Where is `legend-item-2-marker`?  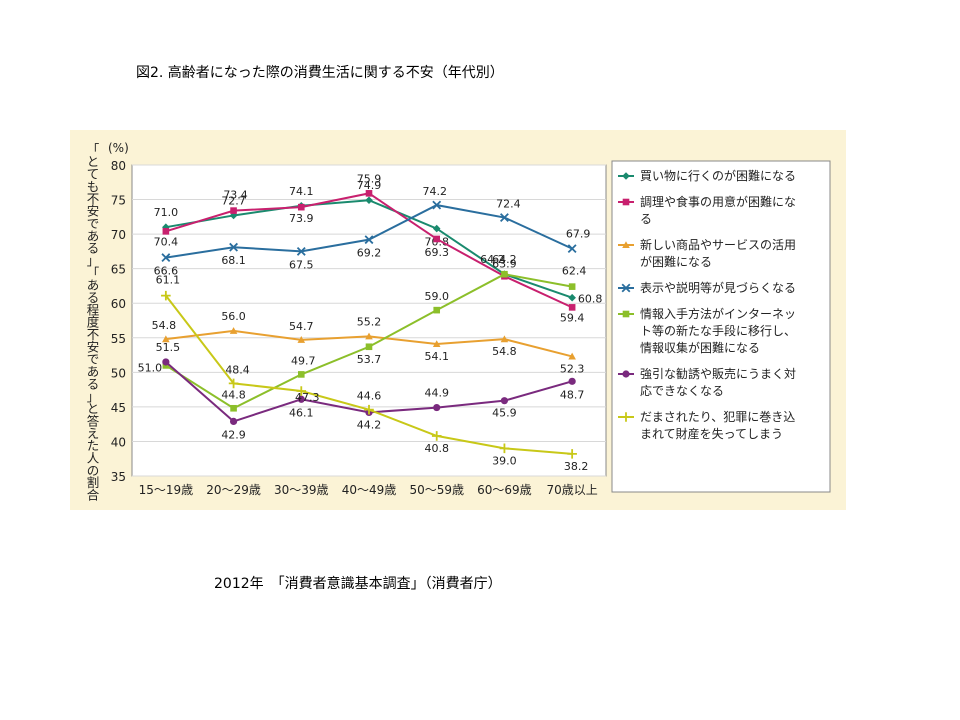
legend-item-2-marker is located at coordinates (626, 202).